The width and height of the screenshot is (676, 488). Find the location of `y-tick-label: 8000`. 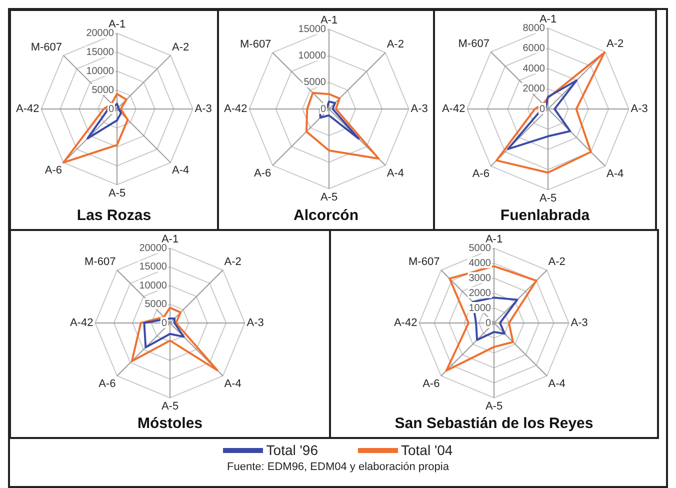

y-tick-label: 8000 is located at coordinates (534, 28).